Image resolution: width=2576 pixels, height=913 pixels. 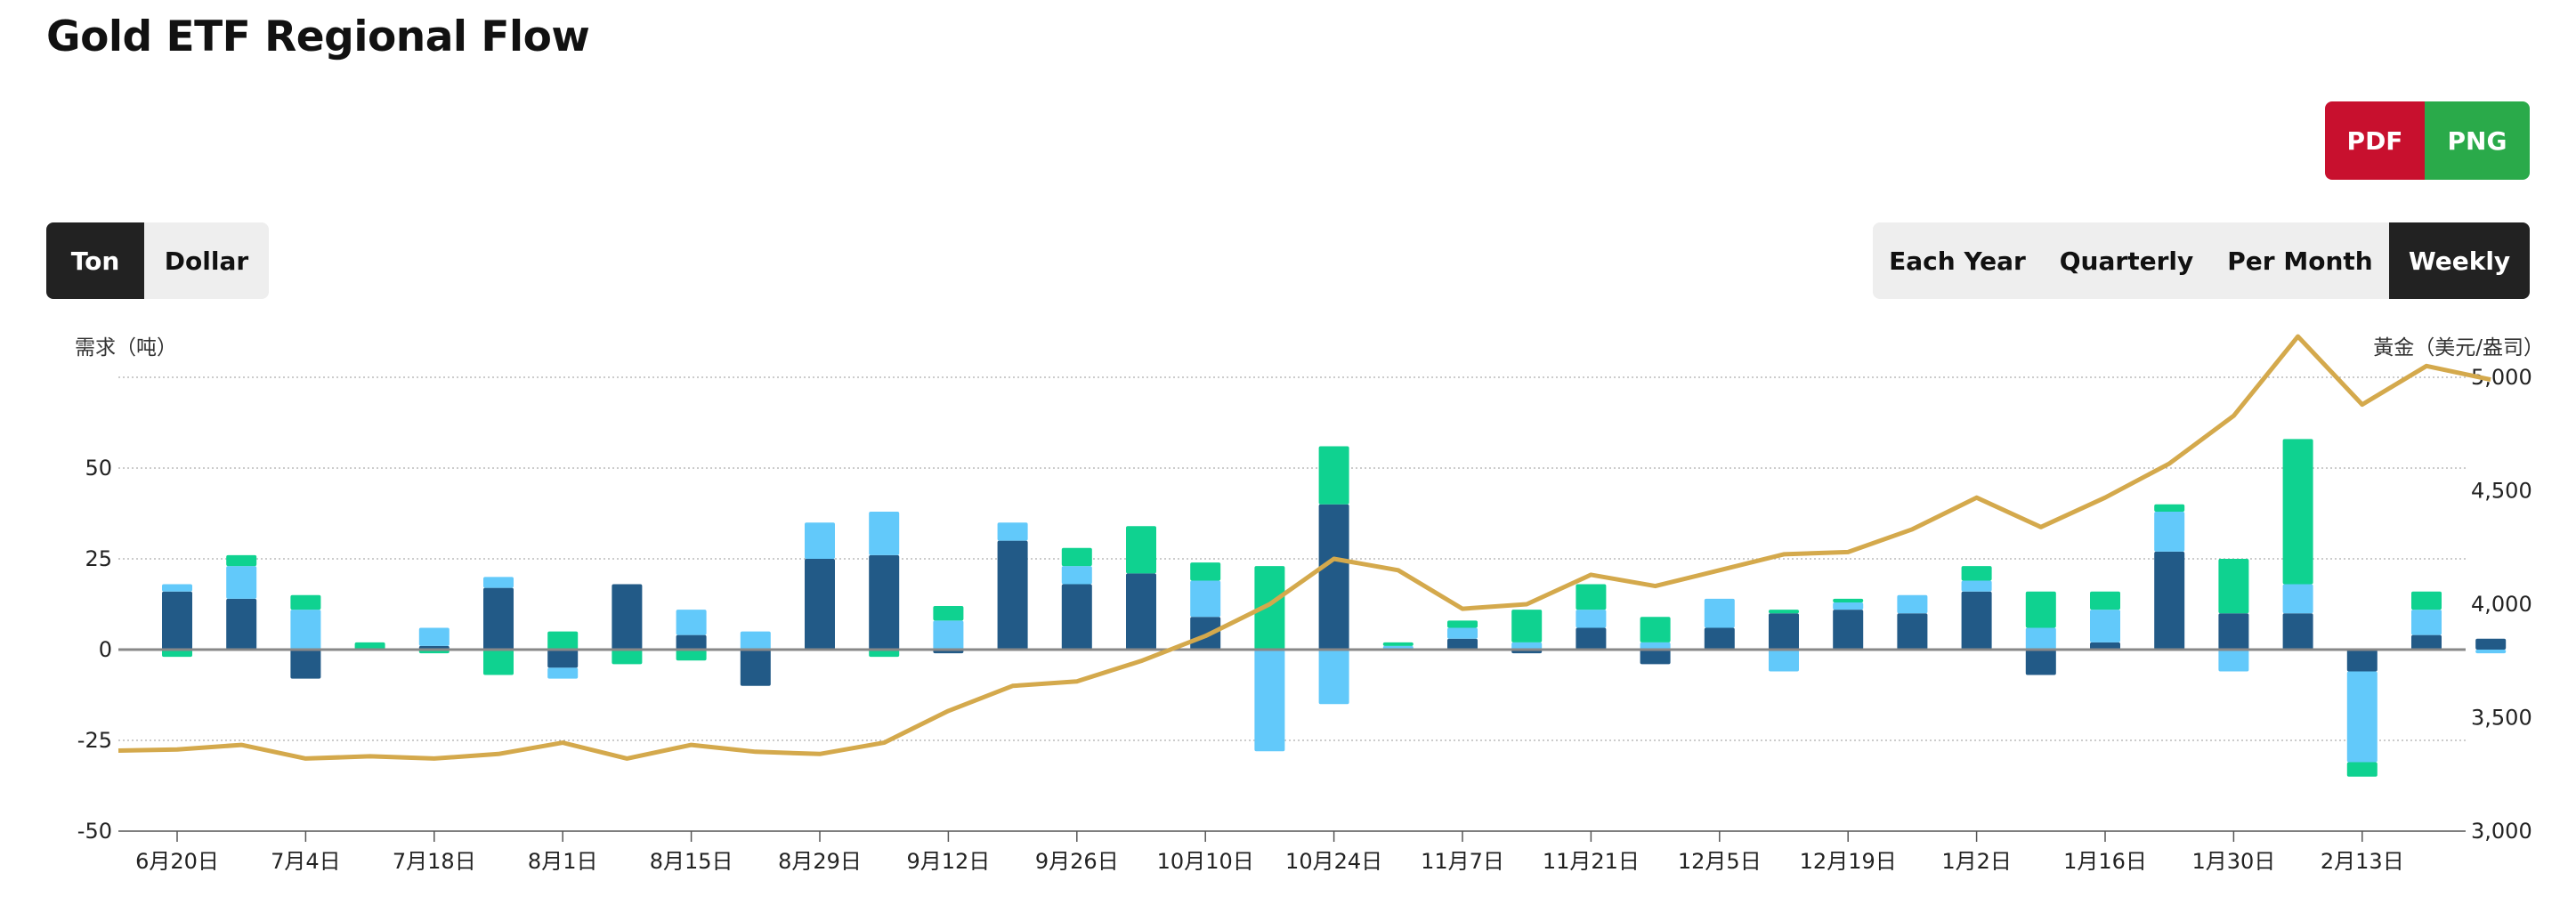 What do you see at coordinates (318, 36) in the screenshot?
I see `page-title: Gold ETF Regional Flow` at bounding box center [318, 36].